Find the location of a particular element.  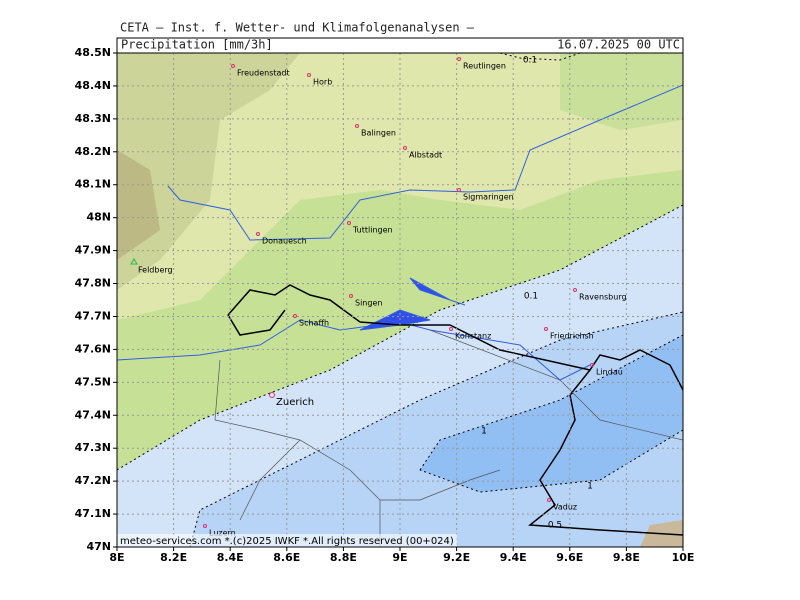

lon-label: 9.2E is located at coordinates (456, 557).